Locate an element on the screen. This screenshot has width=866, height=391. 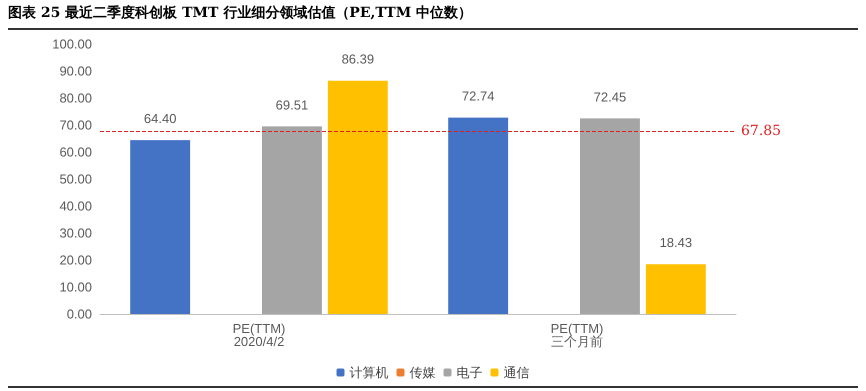
y-tick-label: 60.00 is located at coordinates (75, 152).